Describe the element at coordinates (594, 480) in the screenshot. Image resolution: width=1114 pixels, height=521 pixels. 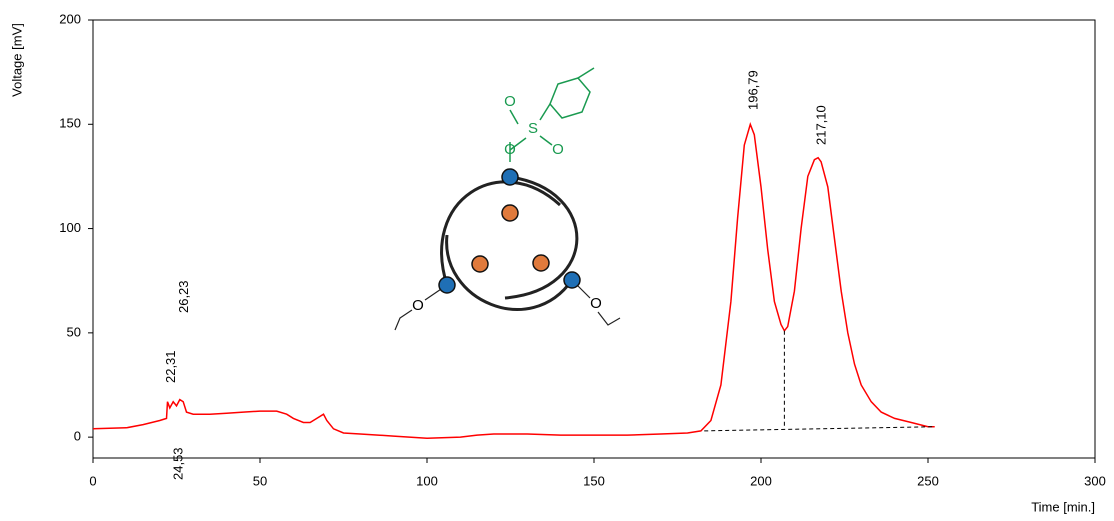
I see `x-tick-label: 150` at that location.